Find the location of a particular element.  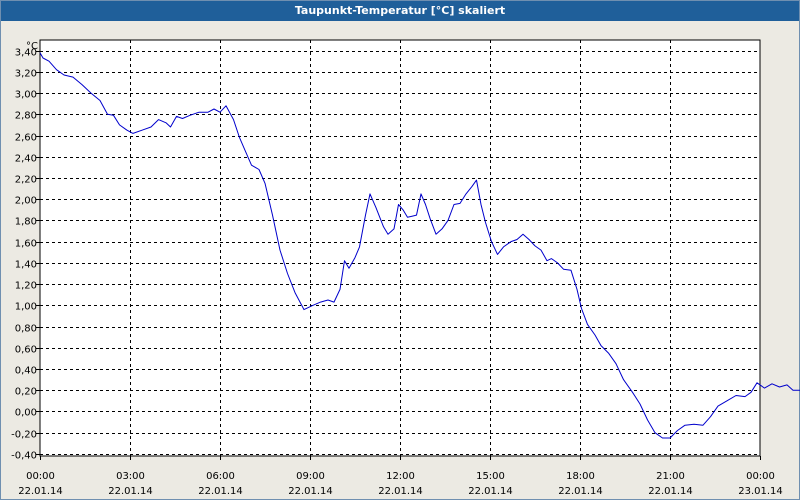

x-tick-date-label: 23.01.14 is located at coordinates (760, 491).